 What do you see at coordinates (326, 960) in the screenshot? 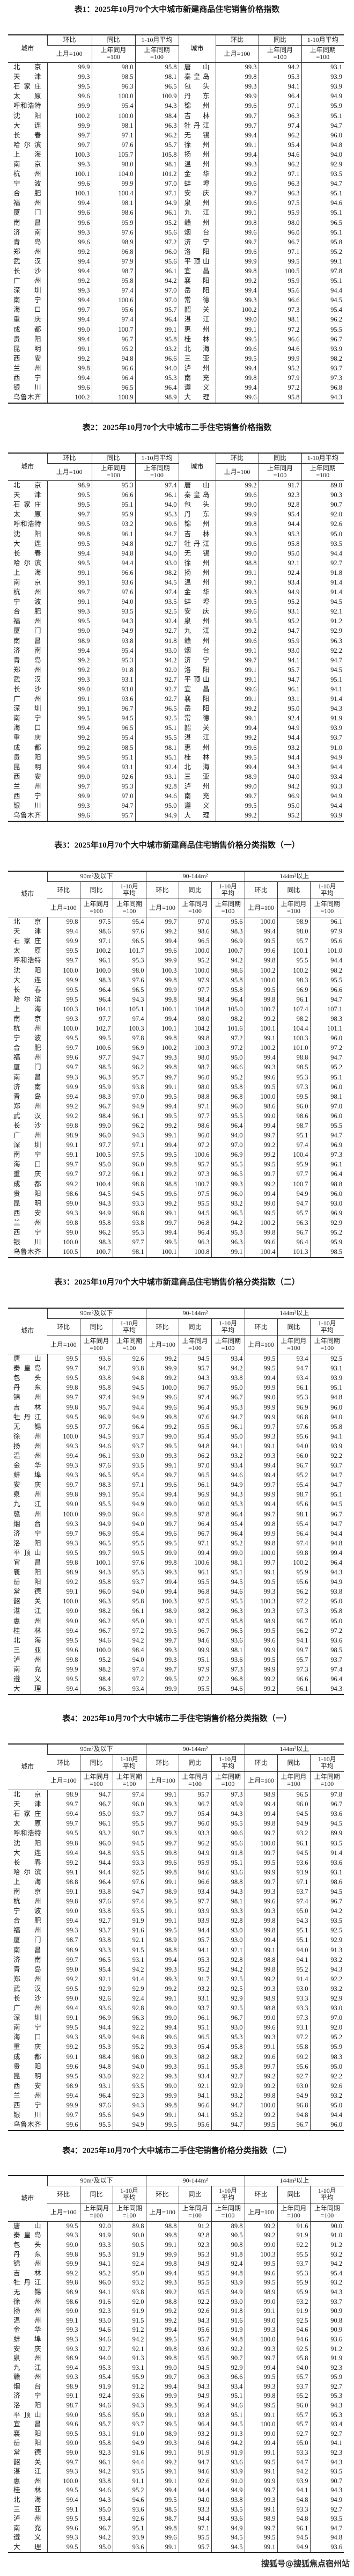
I see `index-value: 94.4` at bounding box center [326, 960].